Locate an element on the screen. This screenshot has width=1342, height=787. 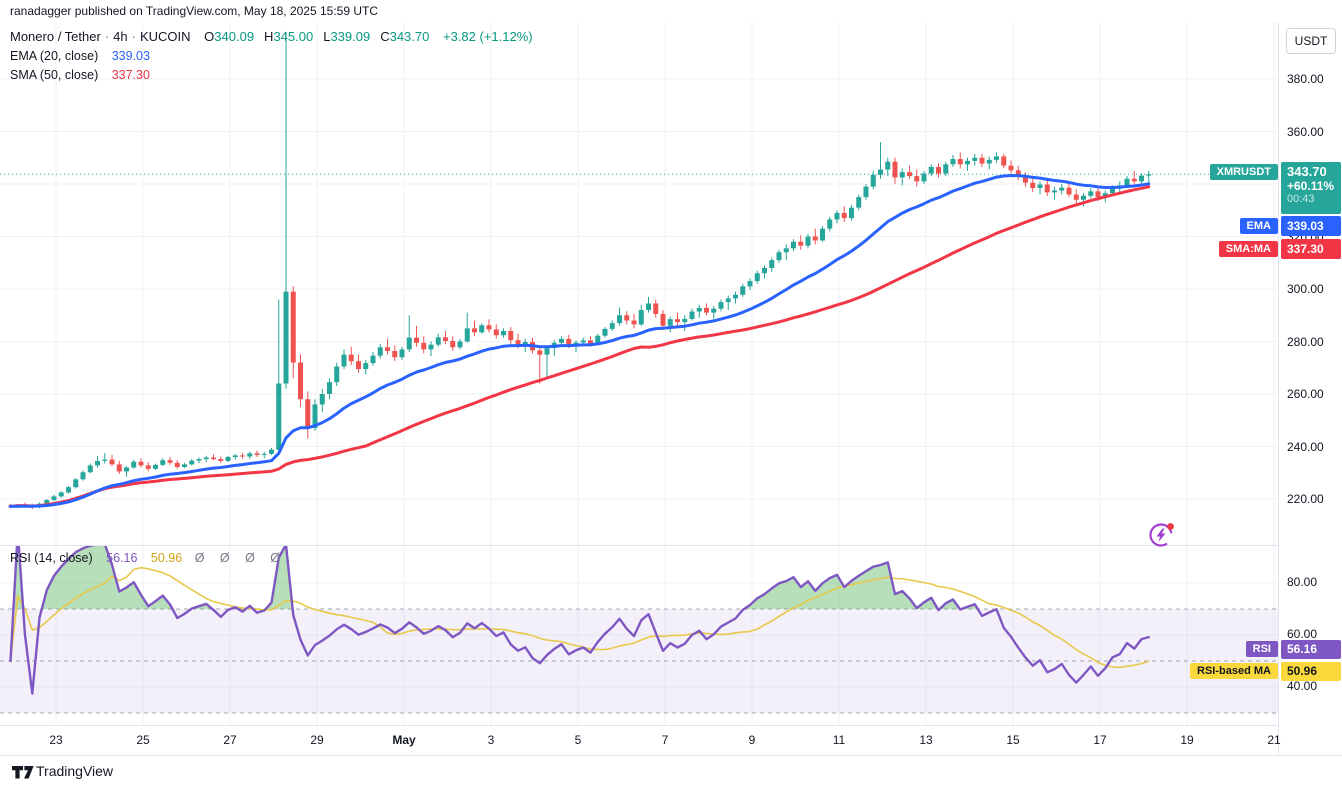
brand-name: TradingView is located at coordinates (75, 771).